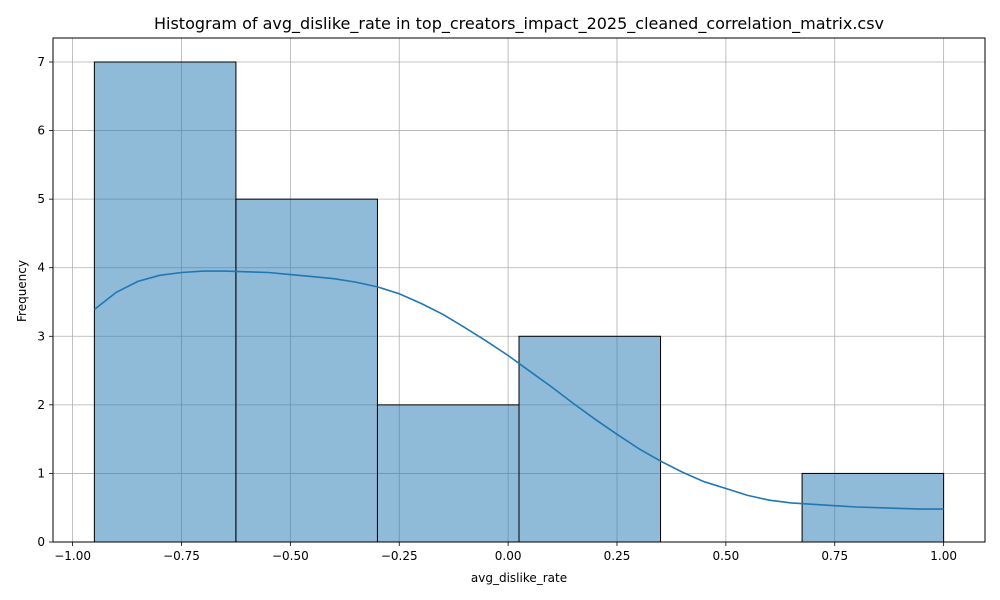 This screenshot has width=1000, height=600. What do you see at coordinates (41, 473) in the screenshot?
I see `y-tick-label-1: 1` at bounding box center [41, 473].